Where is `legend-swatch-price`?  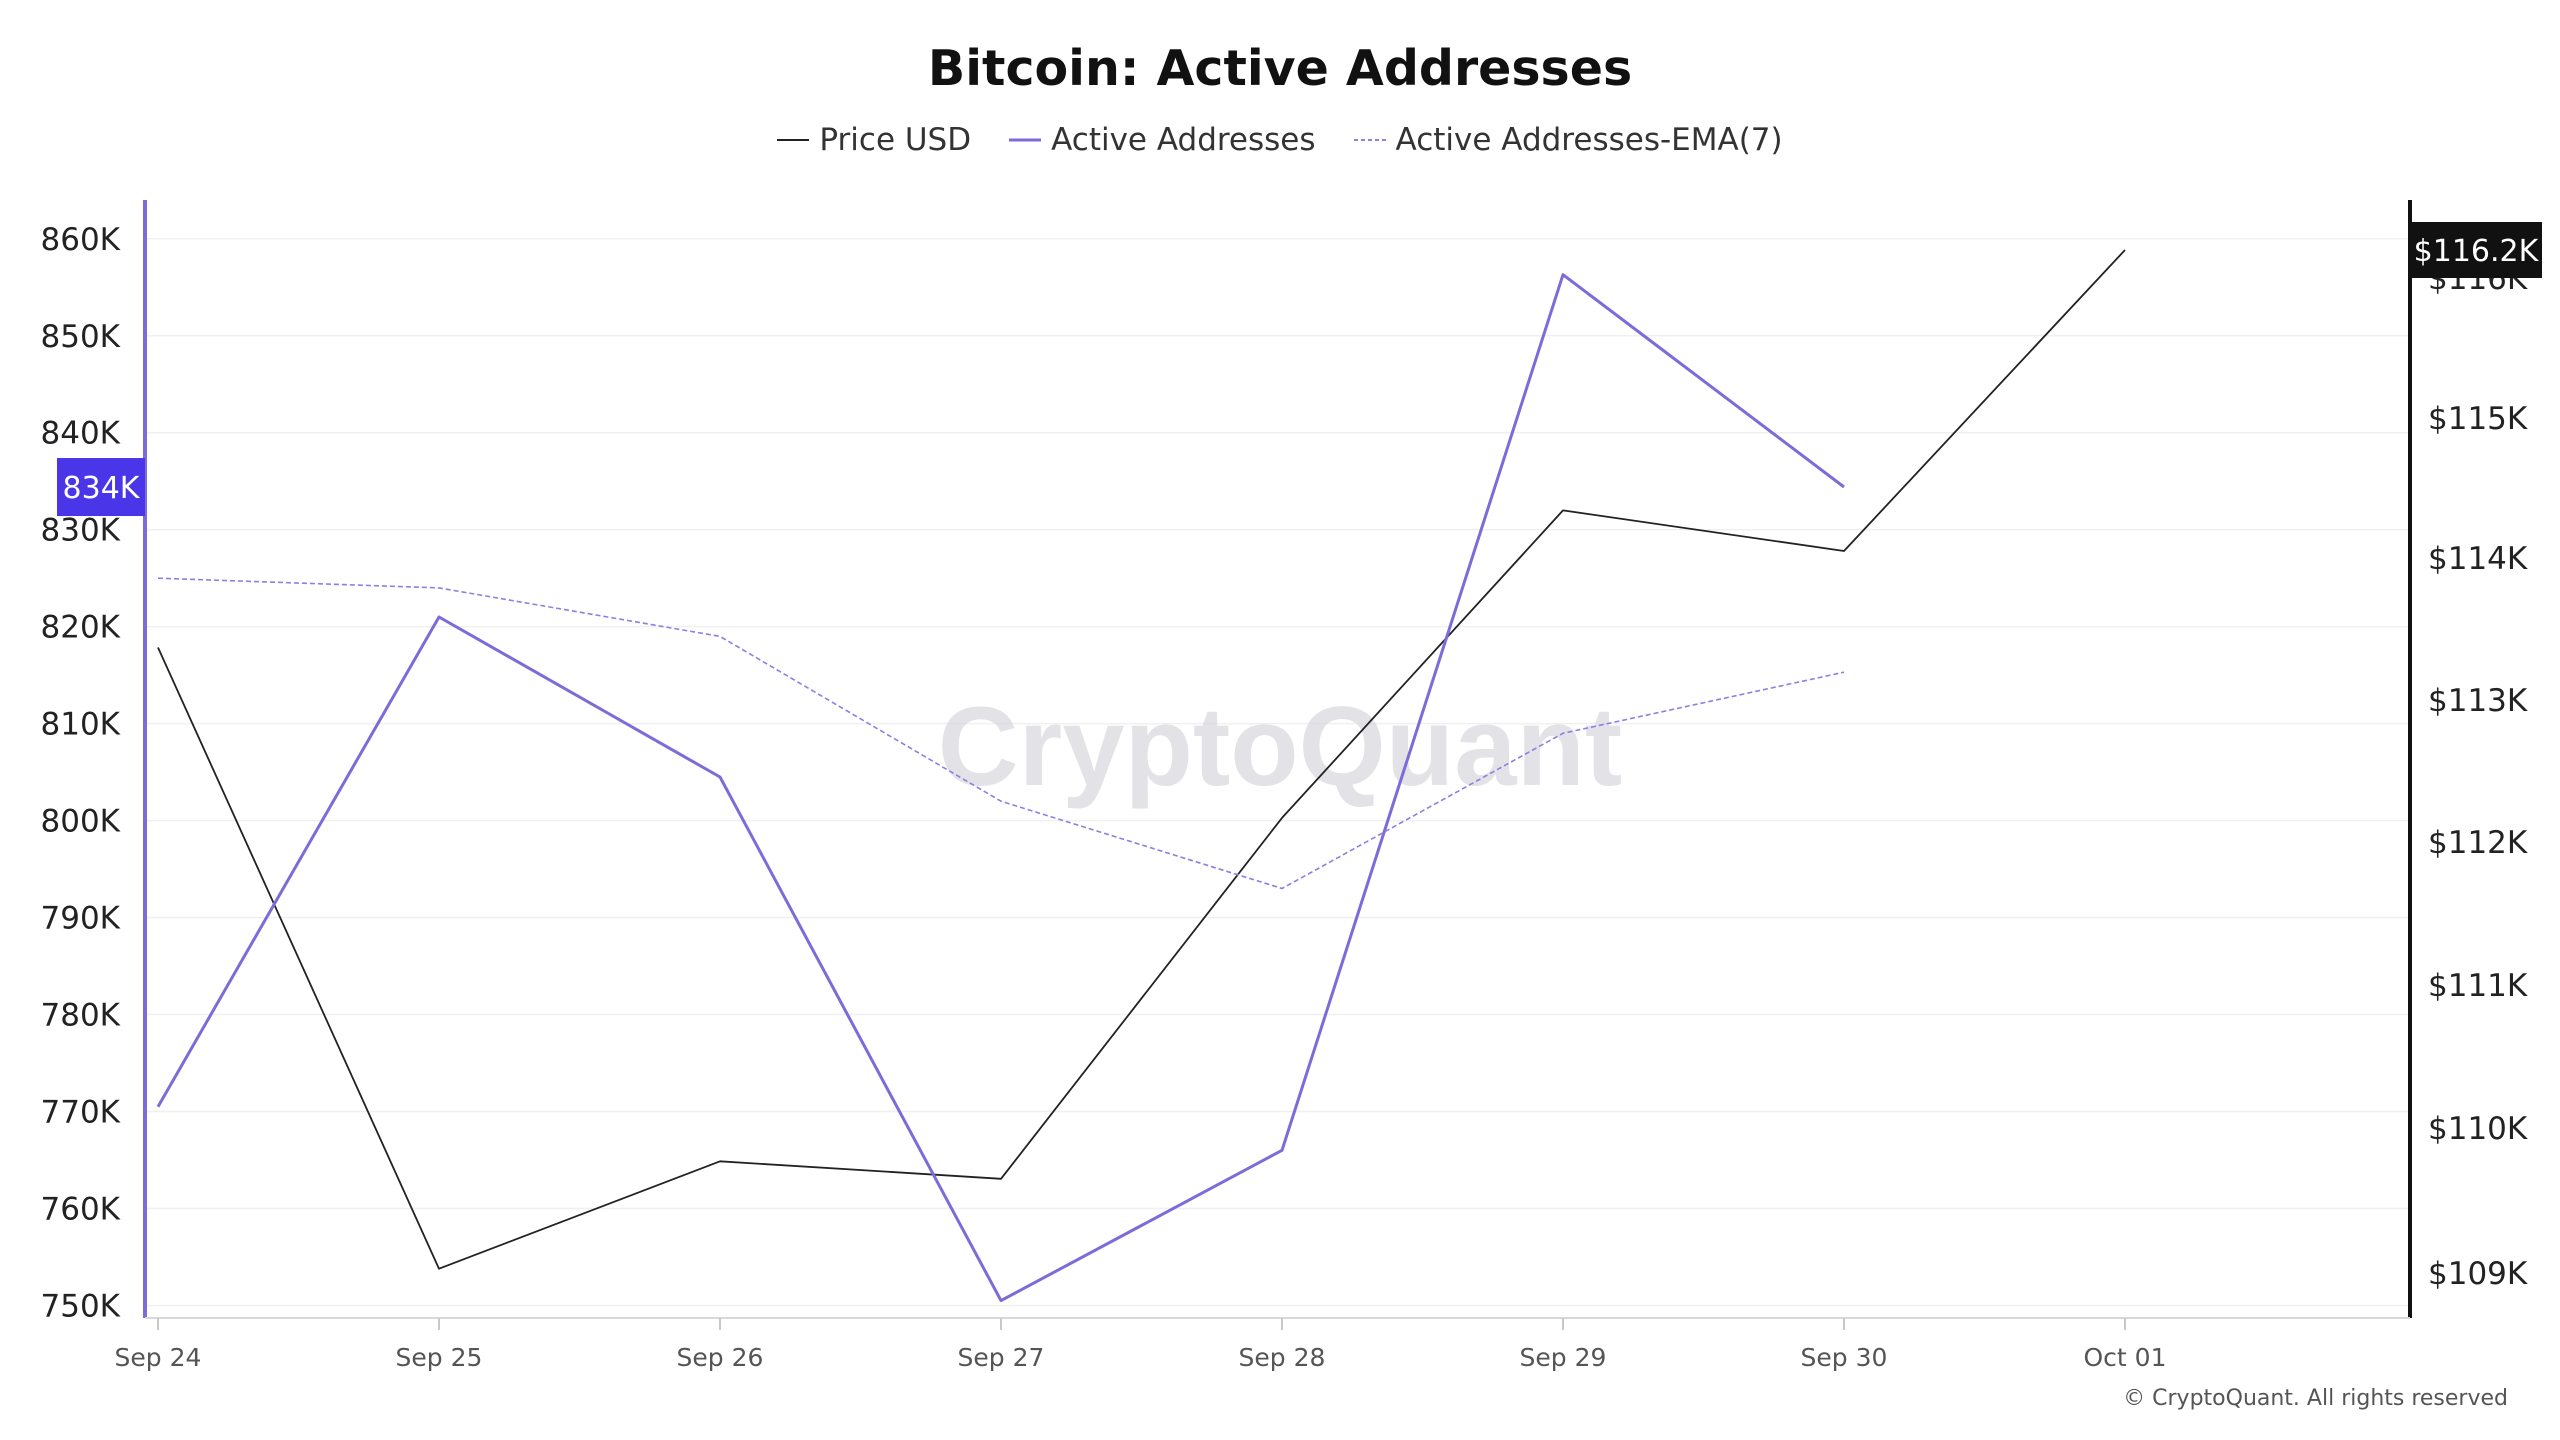
legend-swatch-price is located at coordinates (793, 140).